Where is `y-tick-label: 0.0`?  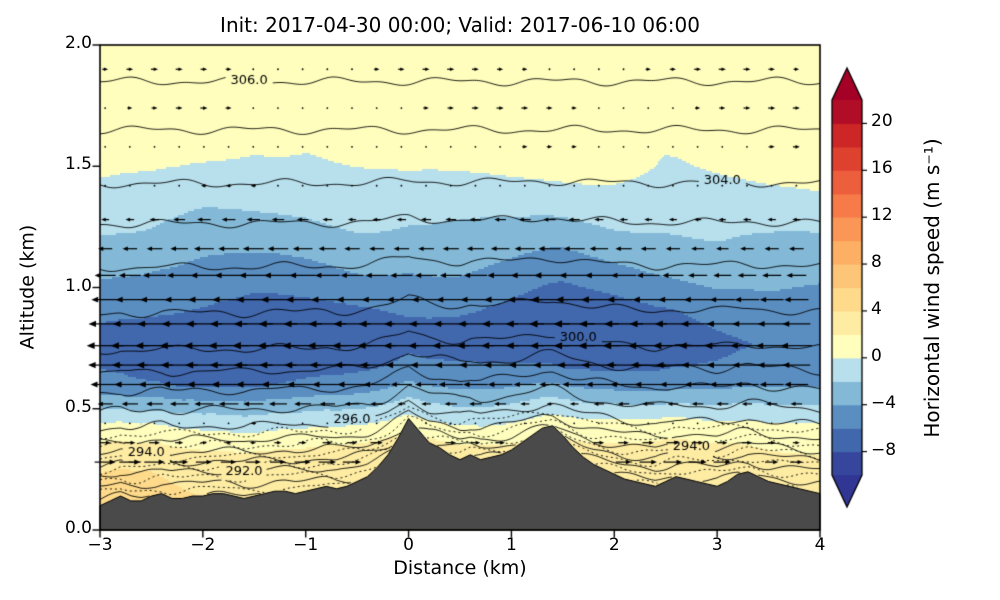 y-tick-label: 0.0 is located at coordinates (78, 528).